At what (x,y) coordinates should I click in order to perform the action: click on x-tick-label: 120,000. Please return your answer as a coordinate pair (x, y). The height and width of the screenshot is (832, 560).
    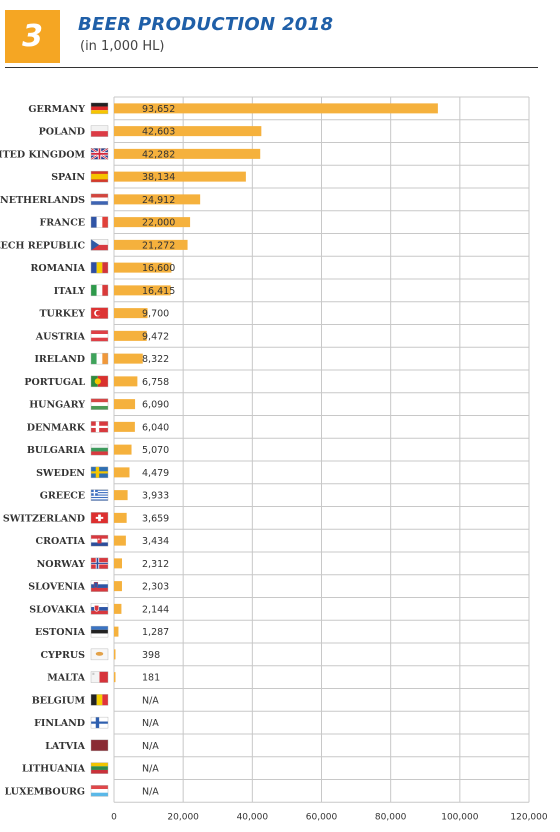
    Looking at the image, I should click on (528, 817).